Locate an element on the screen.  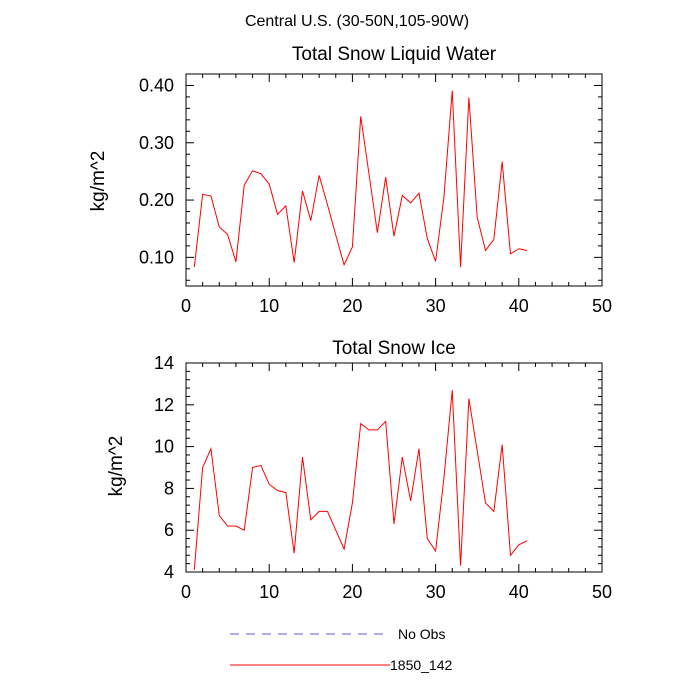
series-group-snow-ice is located at coordinates (360, 480).